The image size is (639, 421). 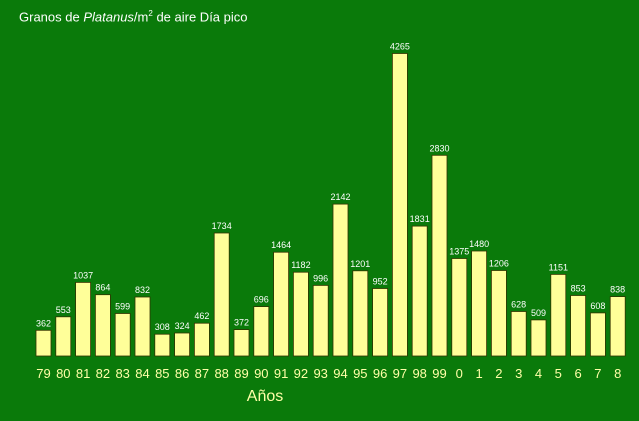 What do you see at coordinates (221, 373) in the screenshot?
I see `x-tick-label-88: 88` at bounding box center [221, 373].